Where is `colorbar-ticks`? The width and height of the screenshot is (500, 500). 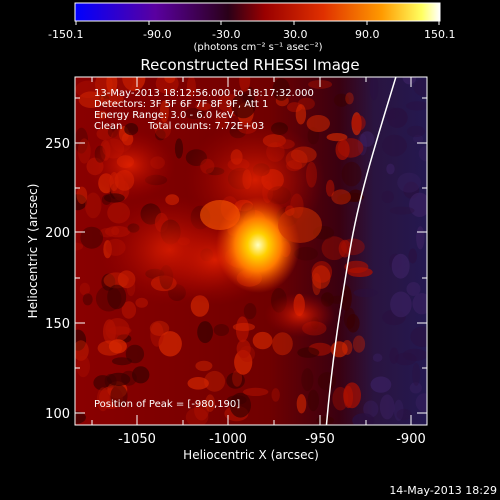 colorbar-ticks is located at coordinates (257, 23).